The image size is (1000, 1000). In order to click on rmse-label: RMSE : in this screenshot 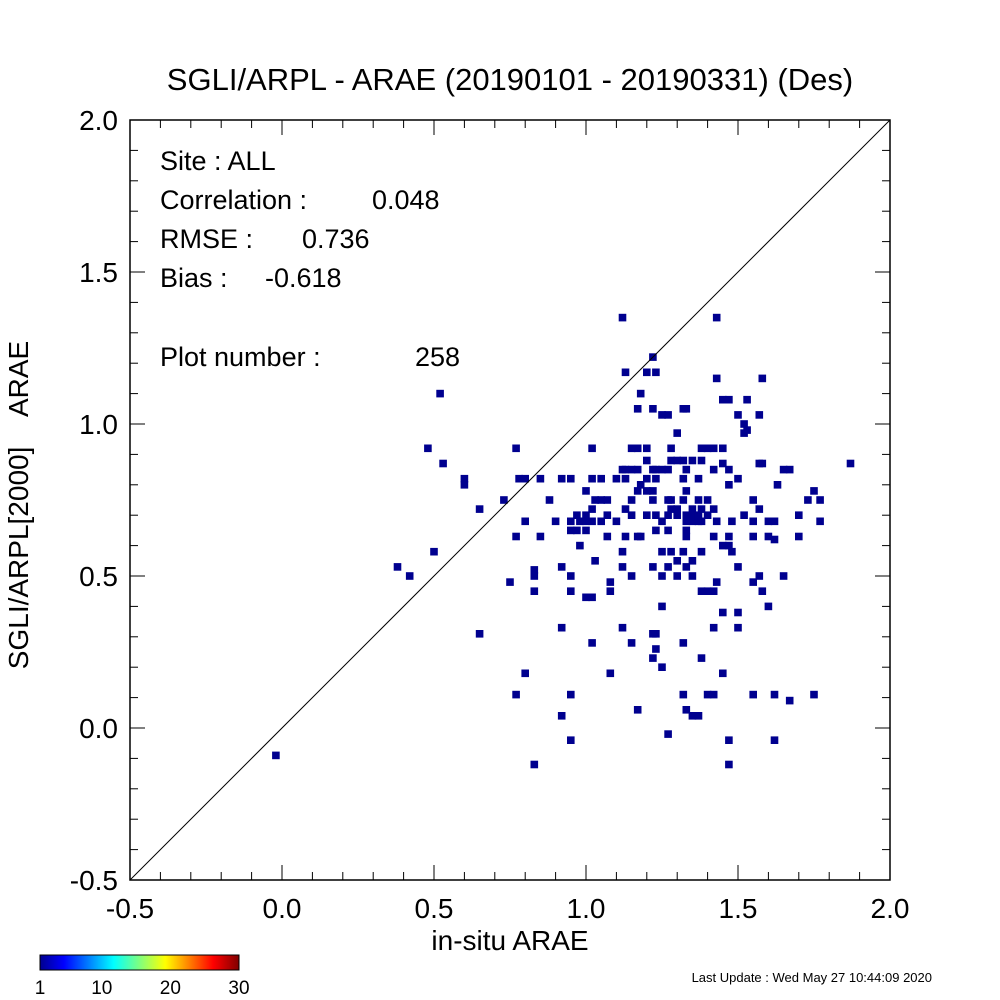, I will do `click(206, 239)`.